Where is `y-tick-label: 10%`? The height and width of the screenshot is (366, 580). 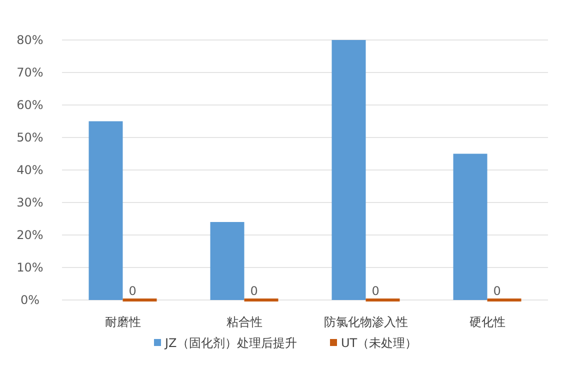
y-tick-label: 10% is located at coordinates (30, 267).